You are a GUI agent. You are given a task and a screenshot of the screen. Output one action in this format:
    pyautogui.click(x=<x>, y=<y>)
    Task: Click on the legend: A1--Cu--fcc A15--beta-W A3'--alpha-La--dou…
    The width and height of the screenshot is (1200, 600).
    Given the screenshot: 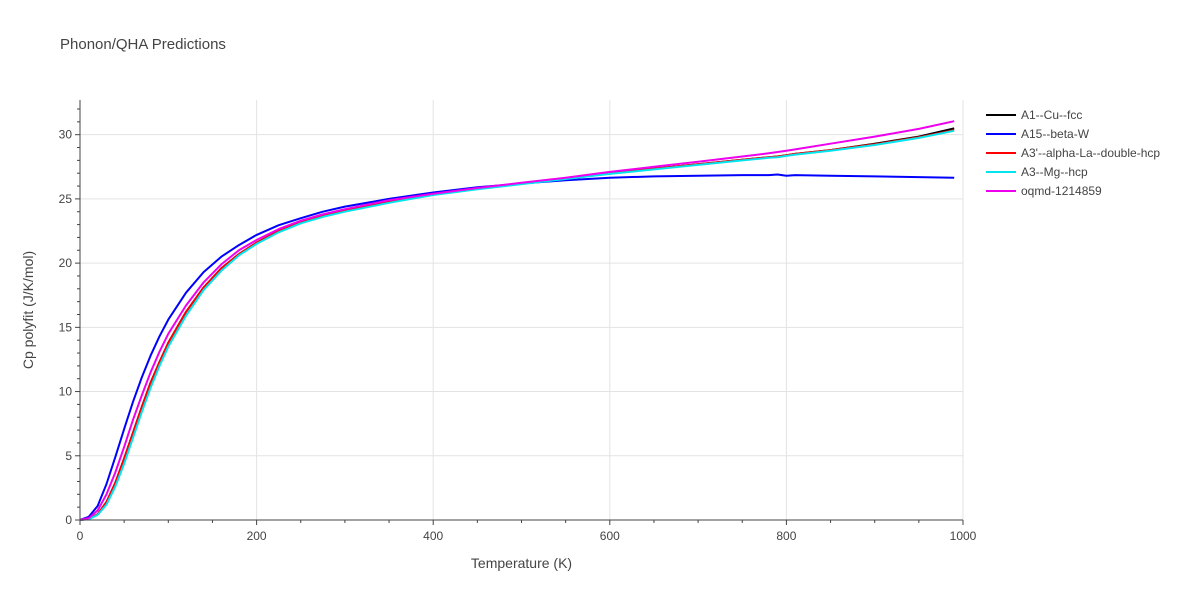 What is the action you would take?
    pyautogui.click(x=1073, y=153)
    